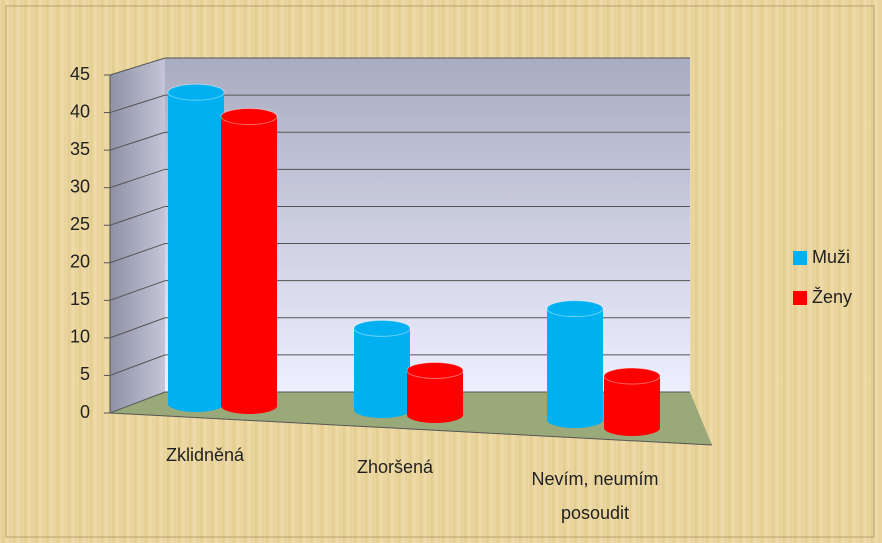  Describe the element at coordinates (80, 299) in the screenshot. I see `y-tick-label: 15` at that location.